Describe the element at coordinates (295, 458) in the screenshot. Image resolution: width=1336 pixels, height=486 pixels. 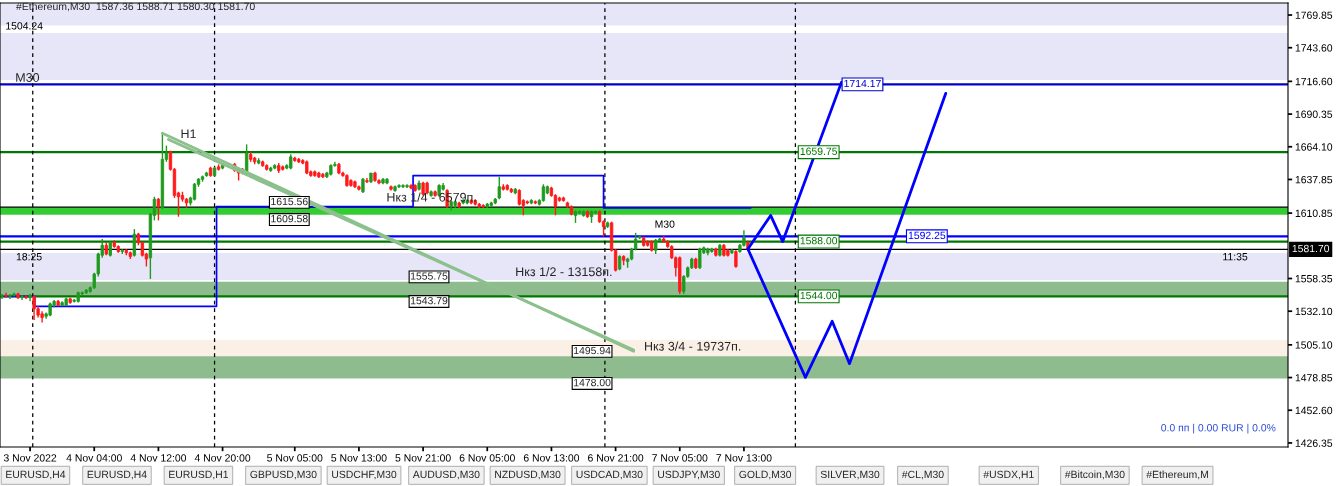
I see `x-tick-label: 5 Nov 05:00` at that location.